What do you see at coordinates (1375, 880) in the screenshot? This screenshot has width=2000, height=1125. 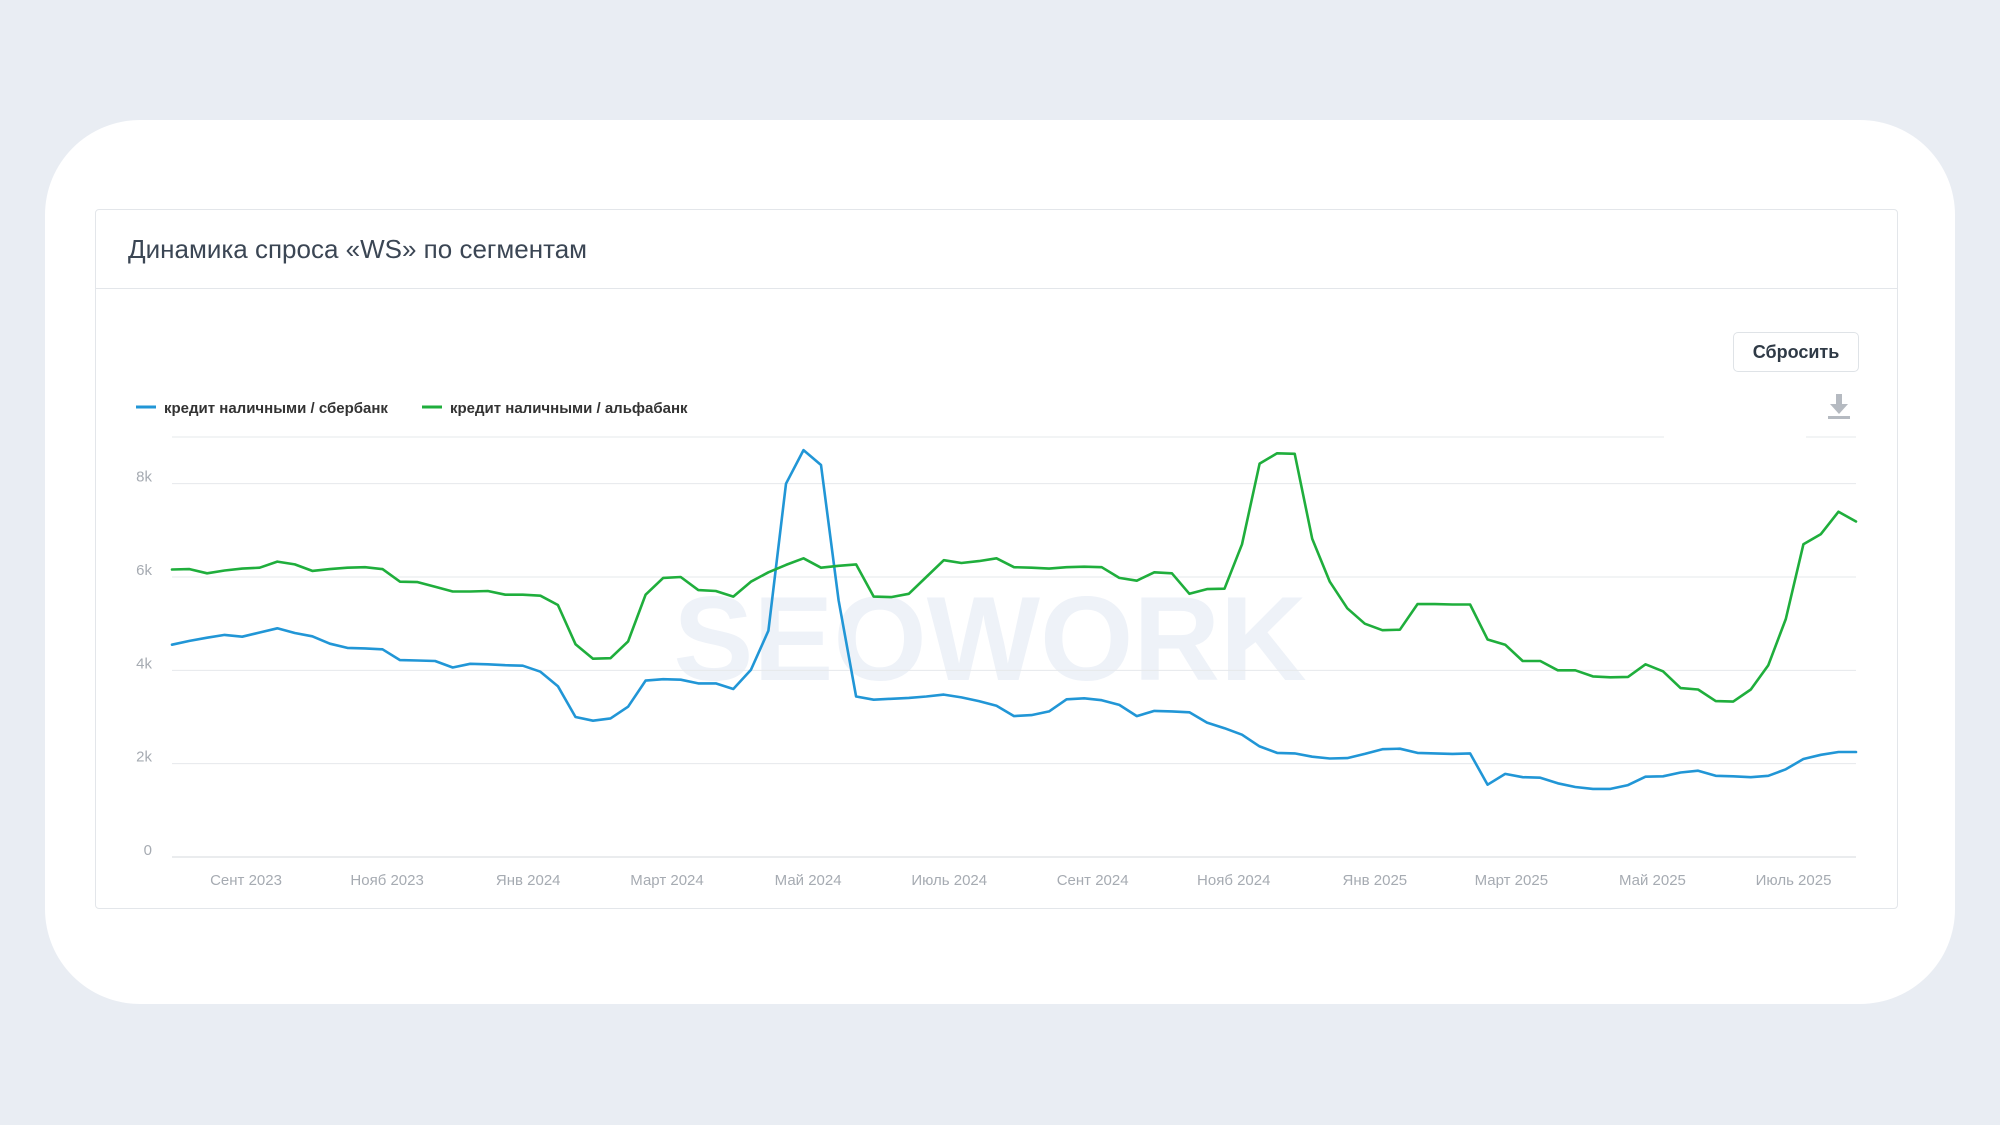 I see `x-tick-label: Янв 2025` at bounding box center [1375, 880].